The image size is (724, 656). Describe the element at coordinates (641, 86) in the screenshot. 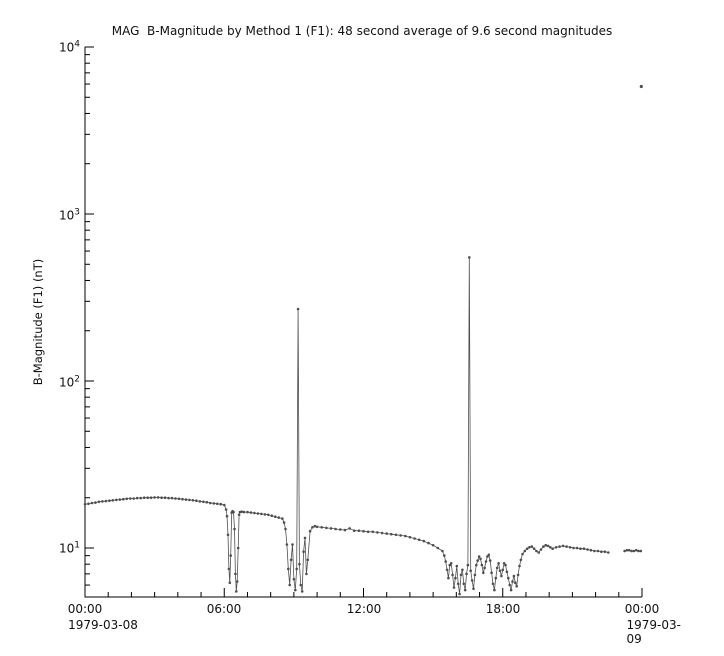

I see `outlier-points` at that location.